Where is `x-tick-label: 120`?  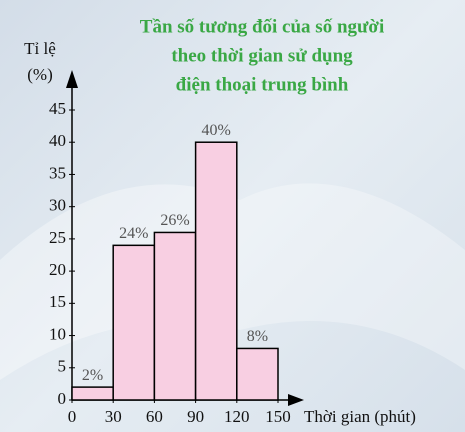
x-tick-label: 120 is located at coordinates (237, 416).